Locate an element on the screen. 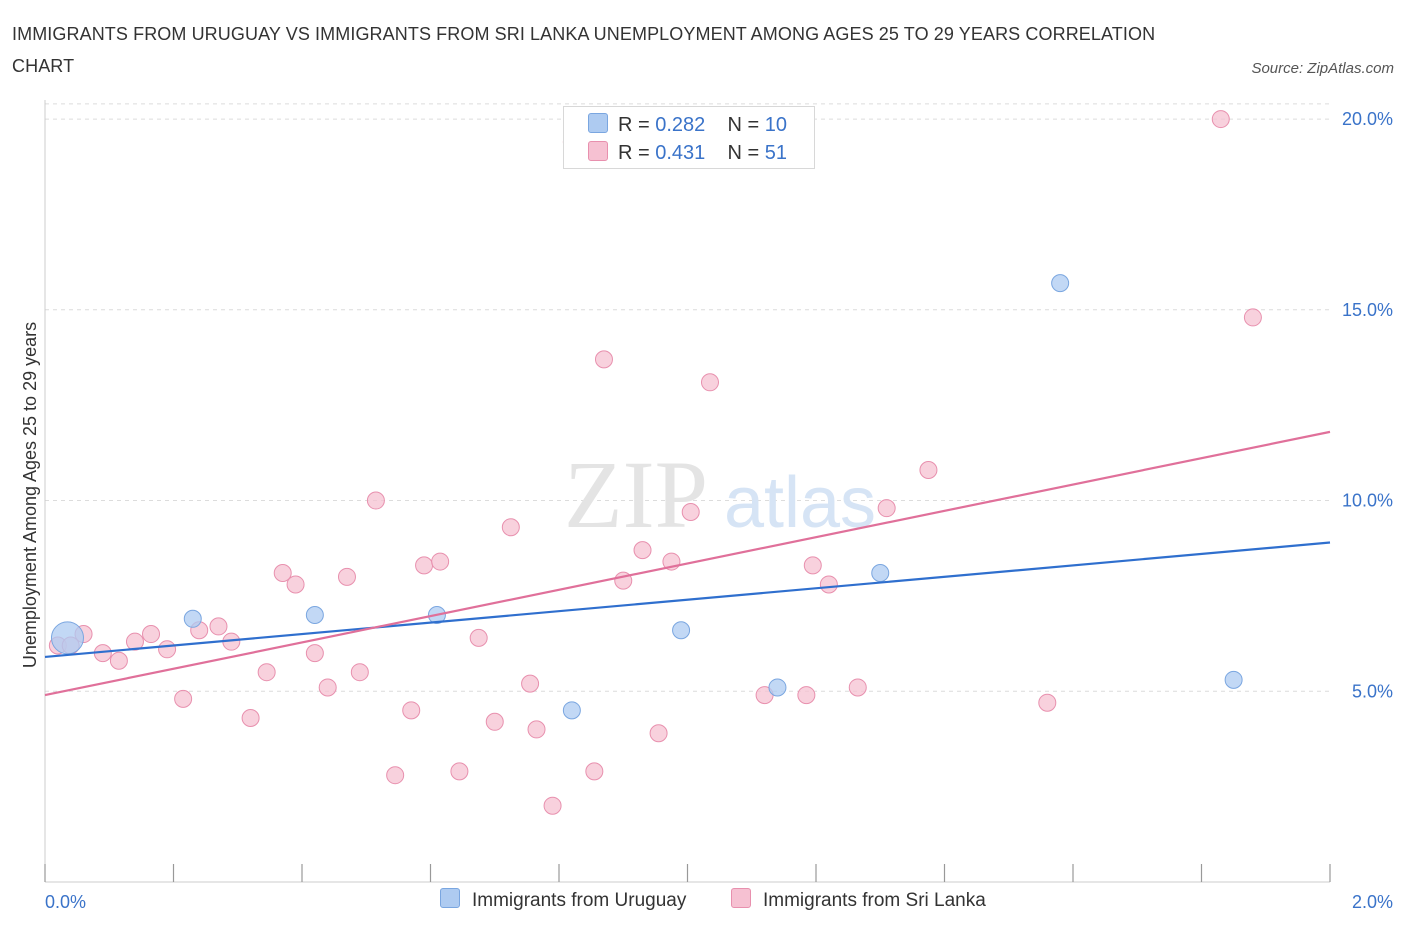  y-tick-label: 15.0% is located at coordinates (1367, 310).